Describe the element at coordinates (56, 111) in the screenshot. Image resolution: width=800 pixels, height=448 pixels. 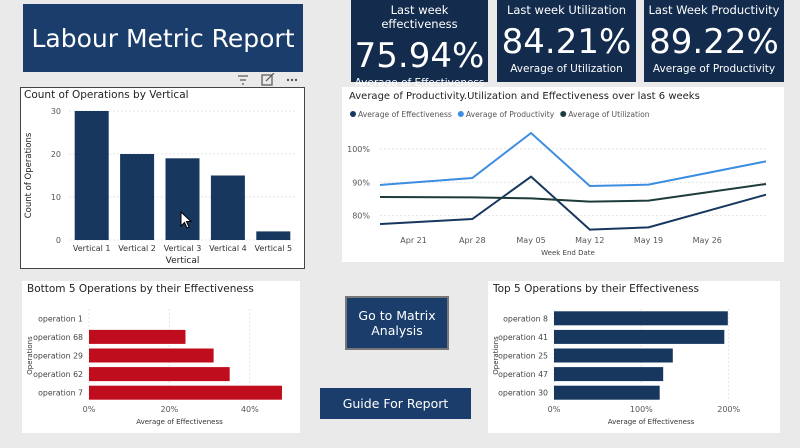
I see `y-tick-label: 30` at that location.